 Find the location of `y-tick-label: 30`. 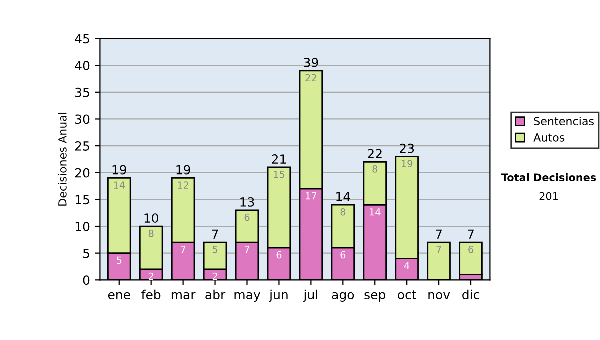

y-tick-label: 30 is located at coordinates (83, 119).